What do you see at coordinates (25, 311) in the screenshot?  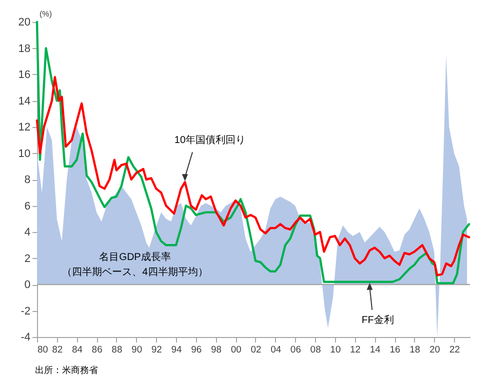 I see `y-tick-label: -2` at bounding box center [25, 311].